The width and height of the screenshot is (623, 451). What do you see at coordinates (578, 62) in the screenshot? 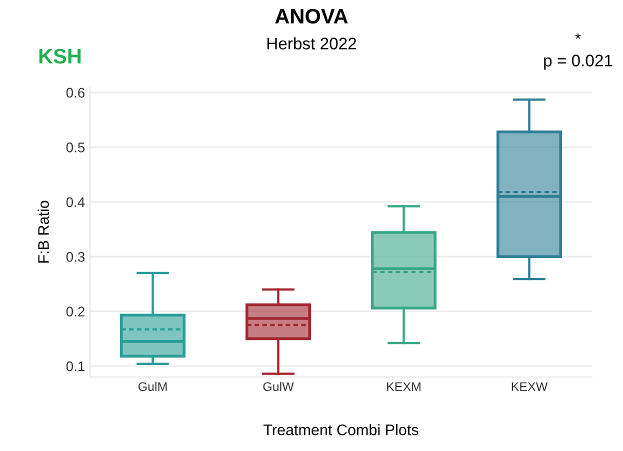
I see `text: p = 0.021` at bounding box center [578, 62].